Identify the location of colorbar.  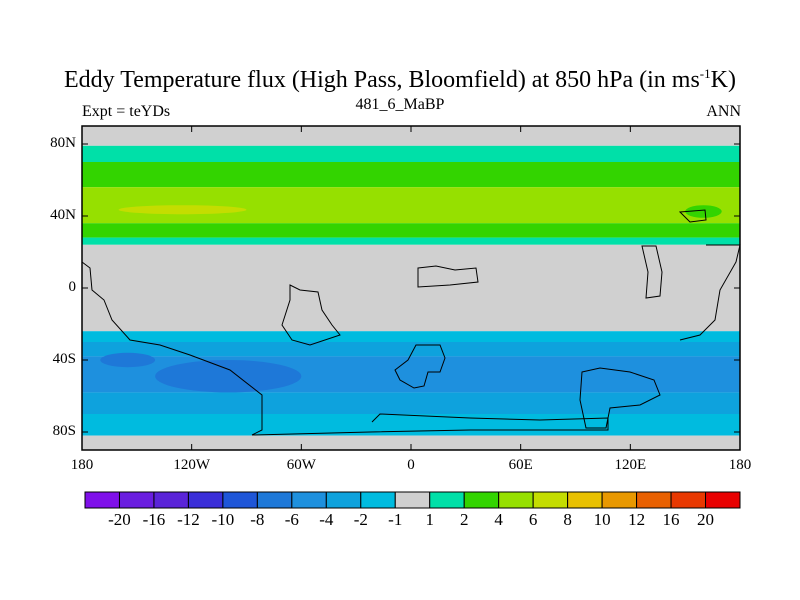
(412, 500).